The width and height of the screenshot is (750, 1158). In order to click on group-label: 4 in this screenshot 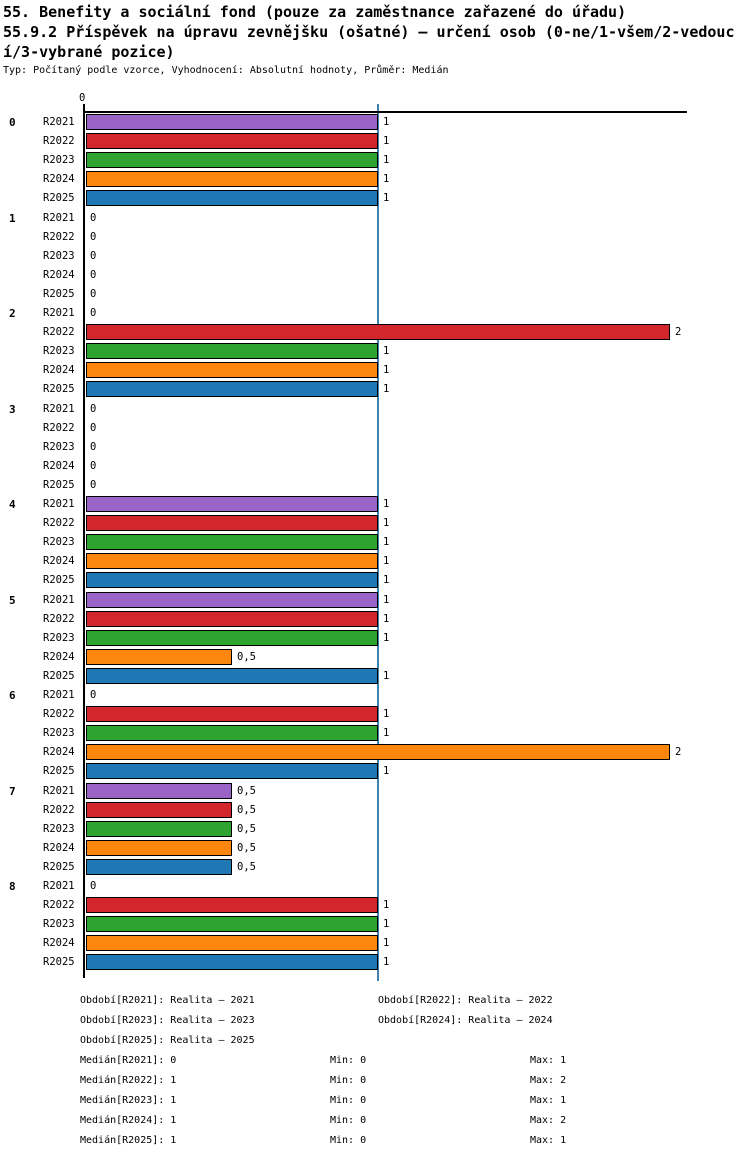, I will do `click(12, 504)`.